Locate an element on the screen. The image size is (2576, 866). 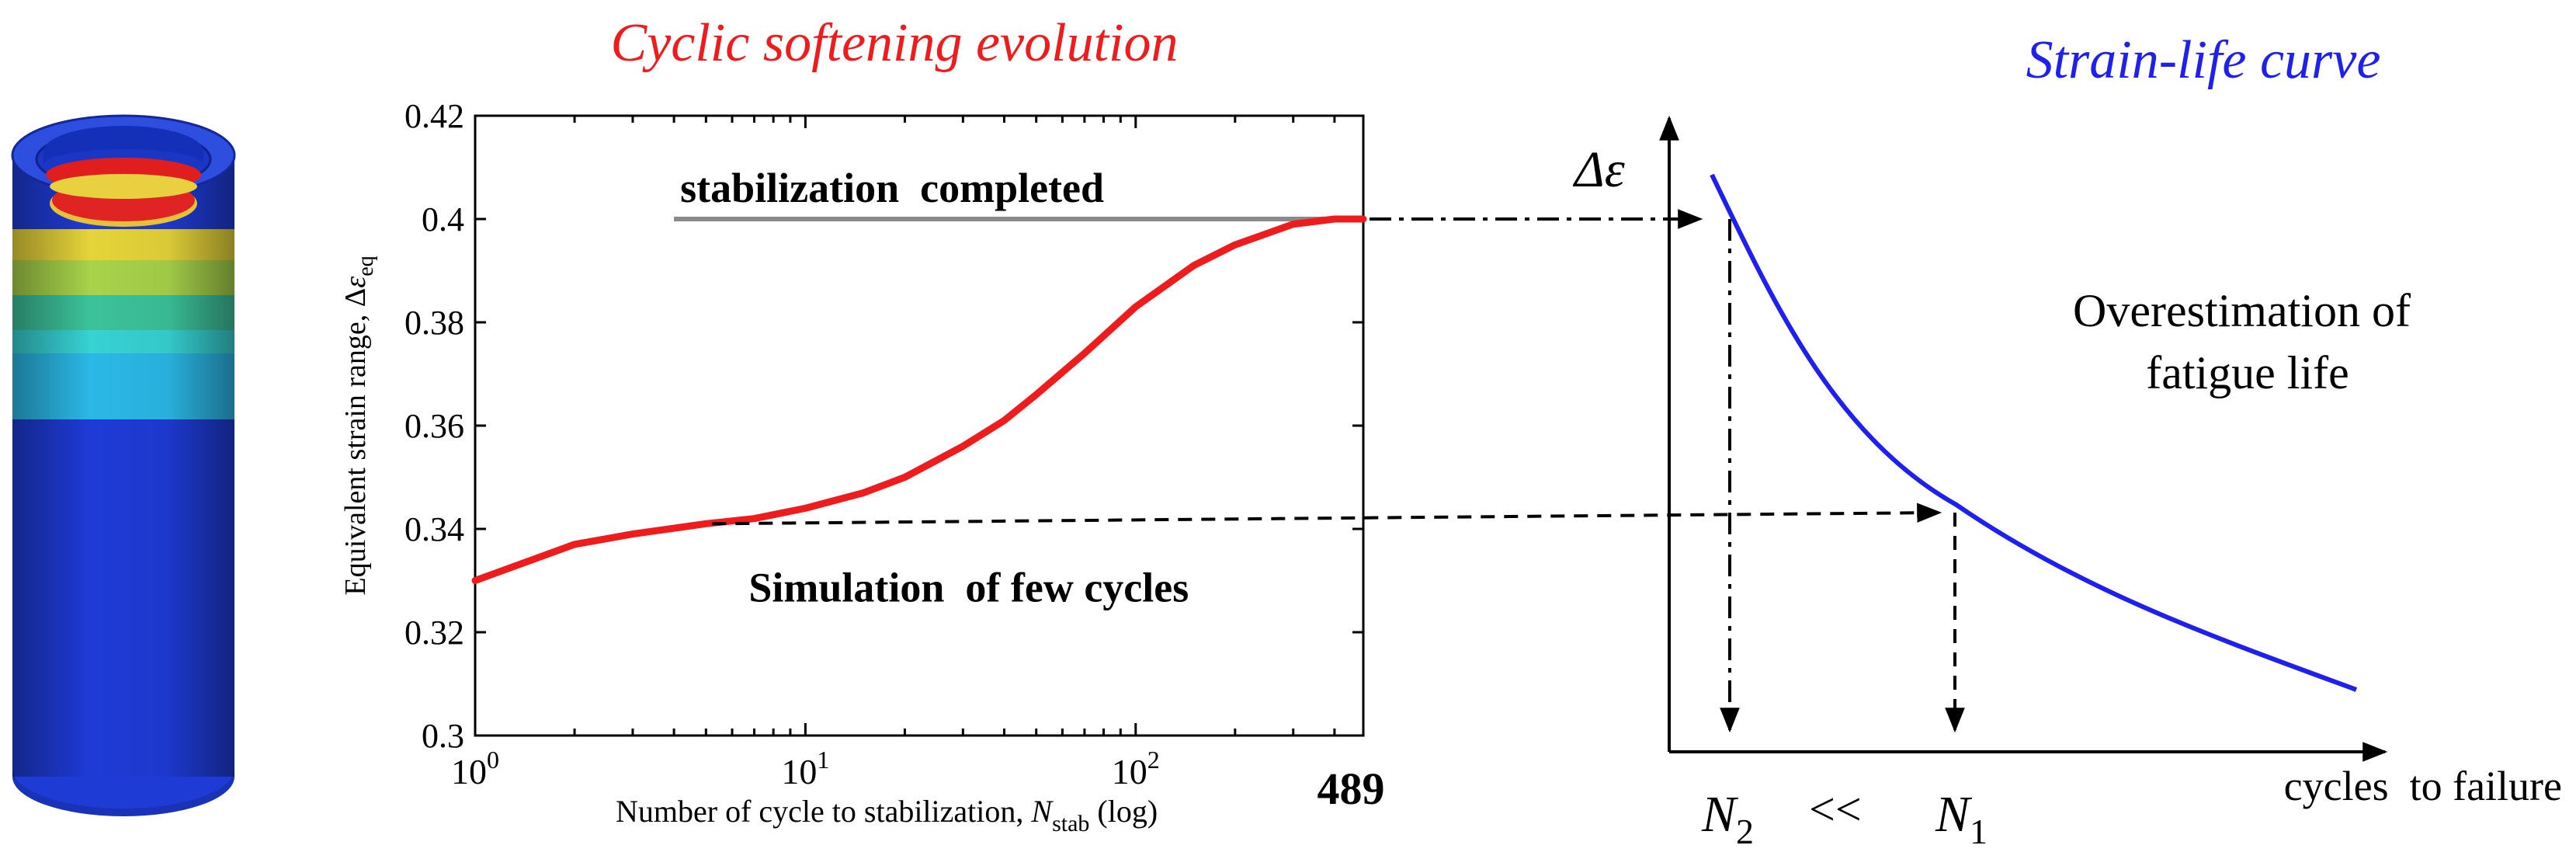
y-tick-label: 0.36 is located at coordinates (434, 426).